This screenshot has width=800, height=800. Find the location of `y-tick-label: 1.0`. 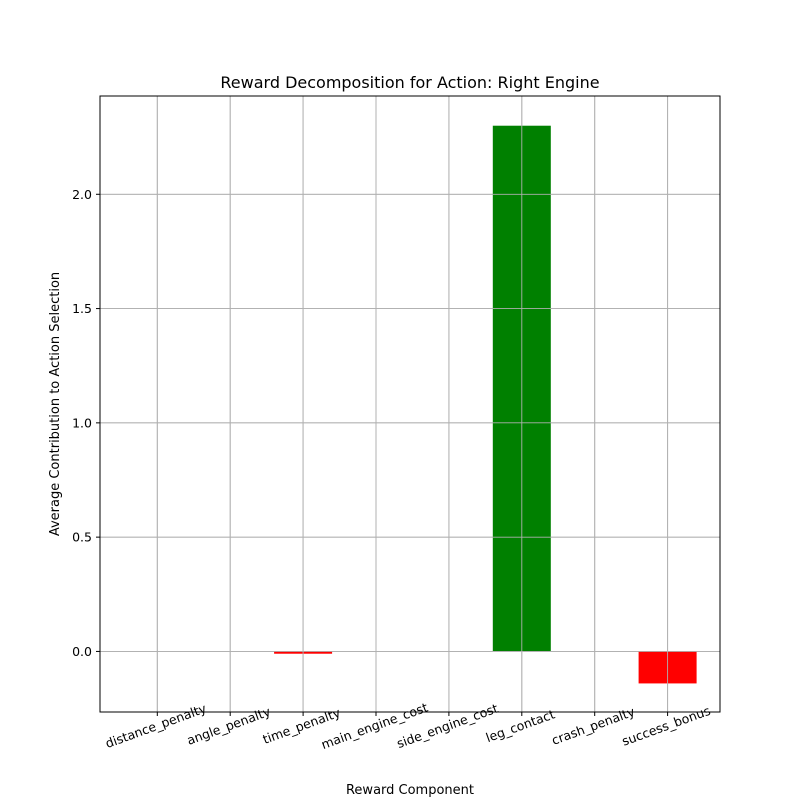

y-tick-label: 1.0 is located at coordinates (82, 422).